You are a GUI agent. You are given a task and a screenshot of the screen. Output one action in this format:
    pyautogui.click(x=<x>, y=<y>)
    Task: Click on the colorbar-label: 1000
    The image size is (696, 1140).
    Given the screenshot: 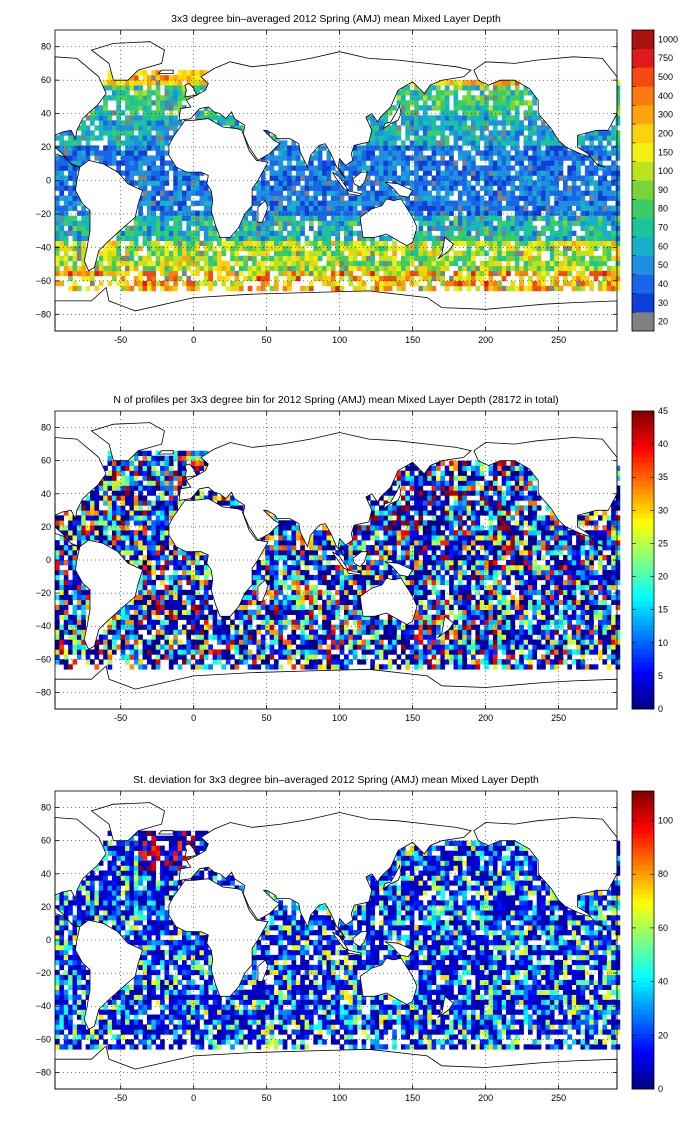 What is the action you would take?
    pyautogui.click(x=668, y=39)
    